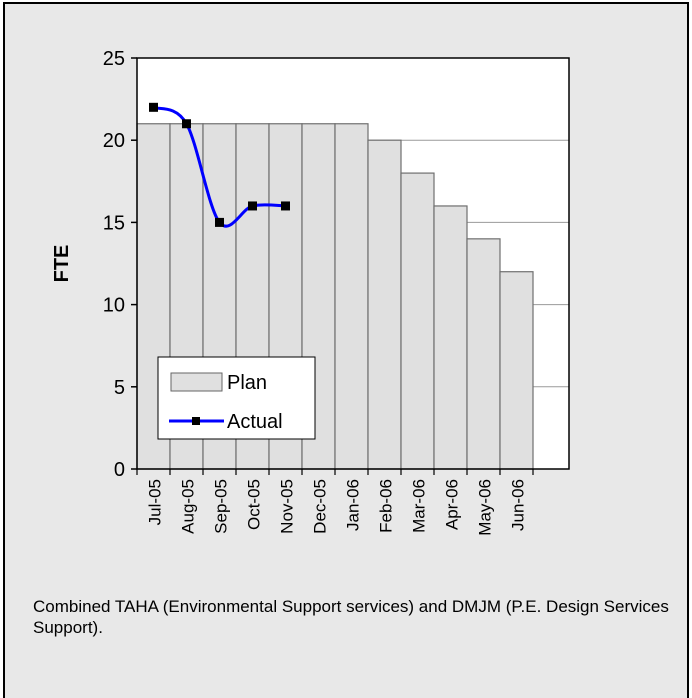 This screenshot has height=698, width=692. I want to click on actual-line, so click(219, 165).